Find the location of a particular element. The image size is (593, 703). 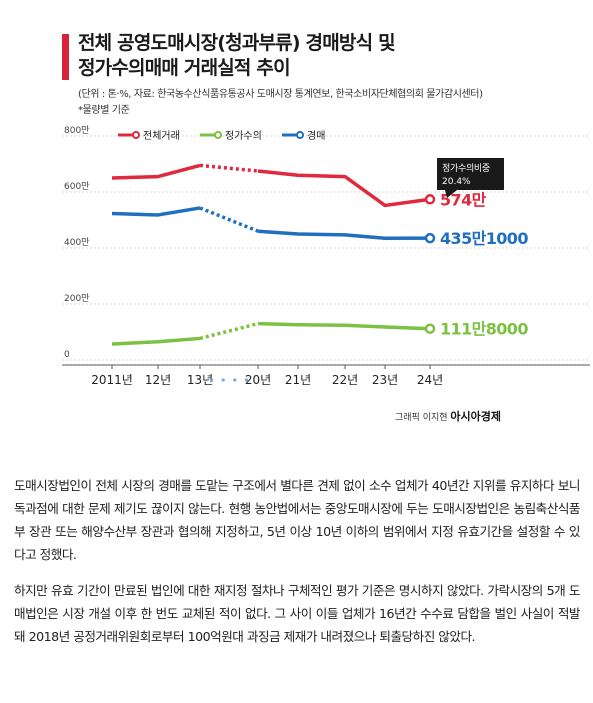

series-line-total-recent is located at coordinates (344, 188).